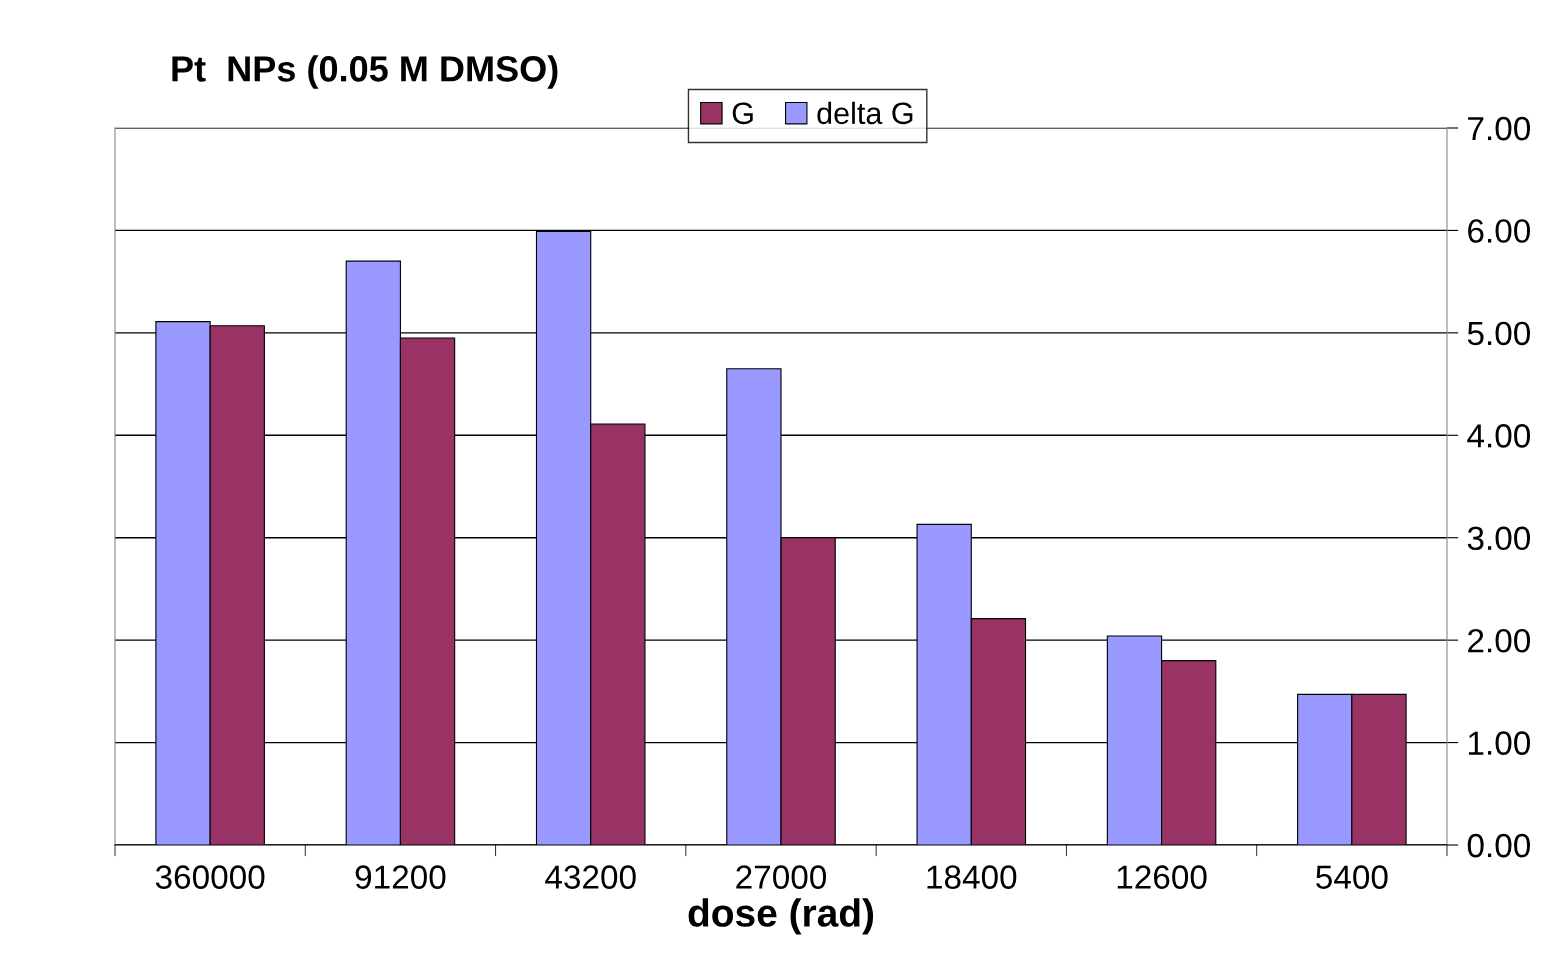 This screenshot has width=1562, height=958. What do you see at coordinates (781, 916) in the screenshot?
I see `x-axis-title: dose (rad)` at bounding box center [781, 916].